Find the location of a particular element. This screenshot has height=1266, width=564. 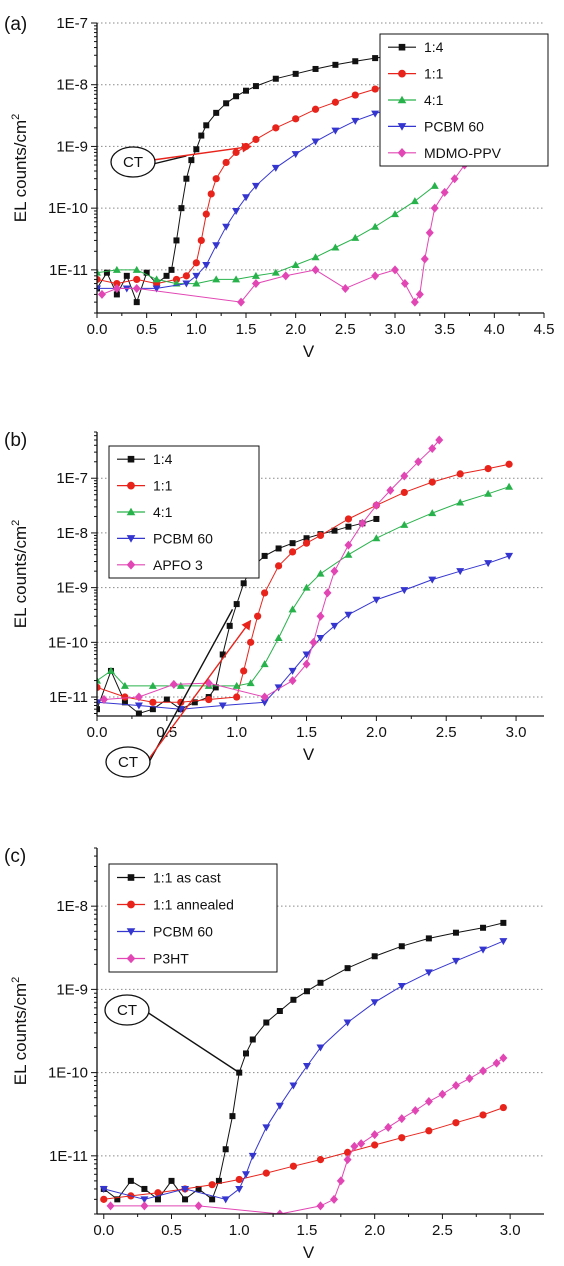

x-tick-label: 0.5 is located at coordinates (166, 732).